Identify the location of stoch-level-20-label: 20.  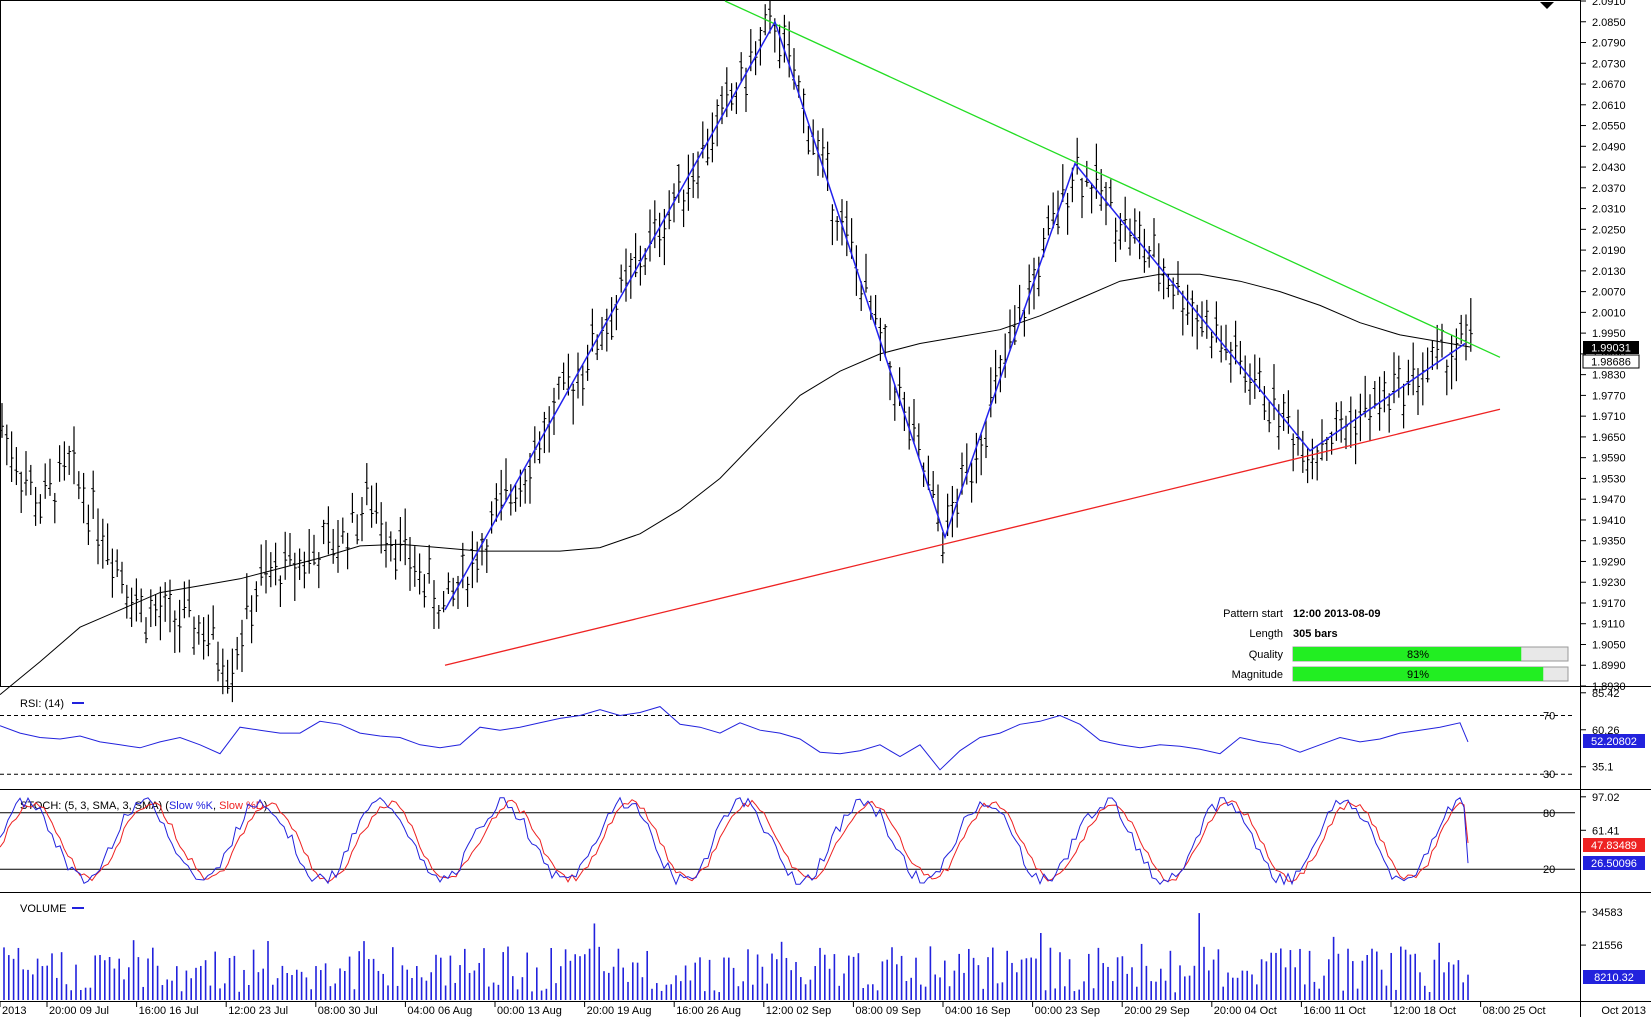
(1549, 870).